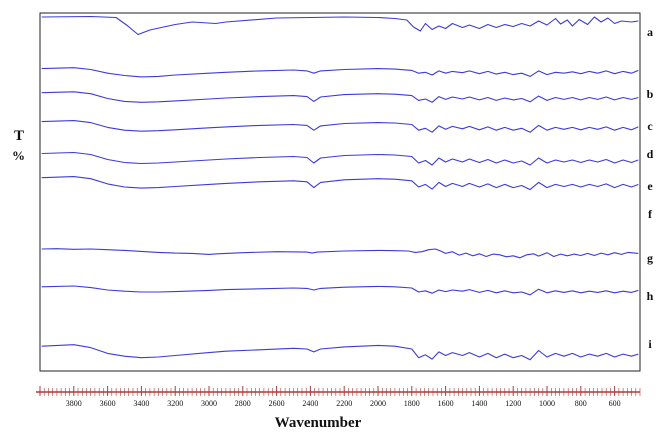 The height and width of the screenshot is (433, 659). I want to click on series-label-i: i, so click(650, 344).